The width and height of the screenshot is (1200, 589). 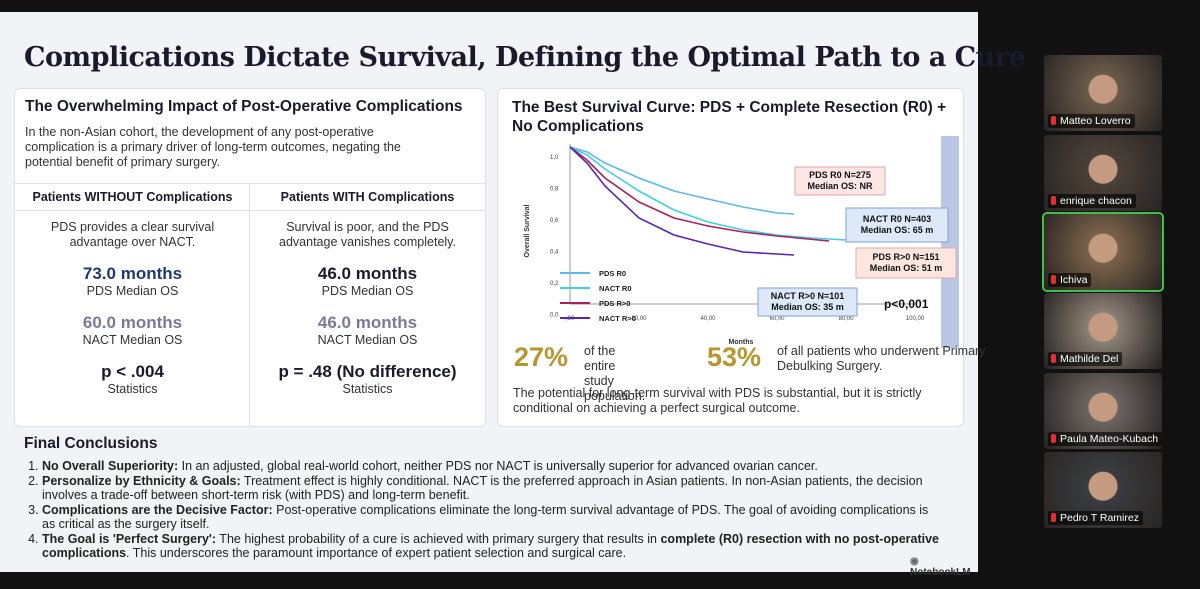 I want to click on participant-label: Mathilde Del, so click(x=1089, y=359).